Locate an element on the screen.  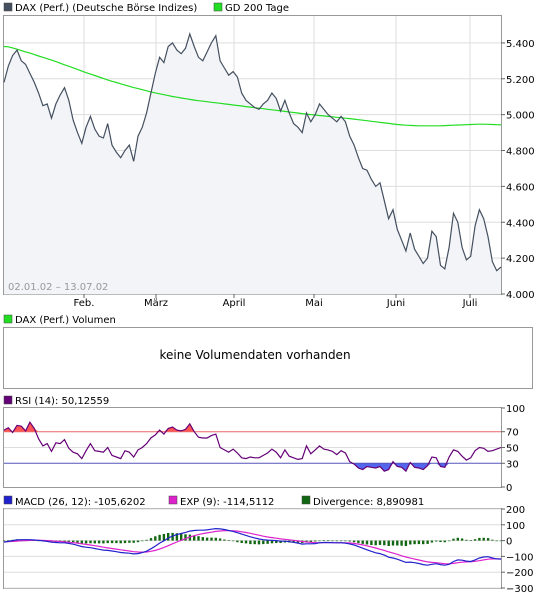
price-y-tick-label: 5.400 is located at coordinates (520, 44).